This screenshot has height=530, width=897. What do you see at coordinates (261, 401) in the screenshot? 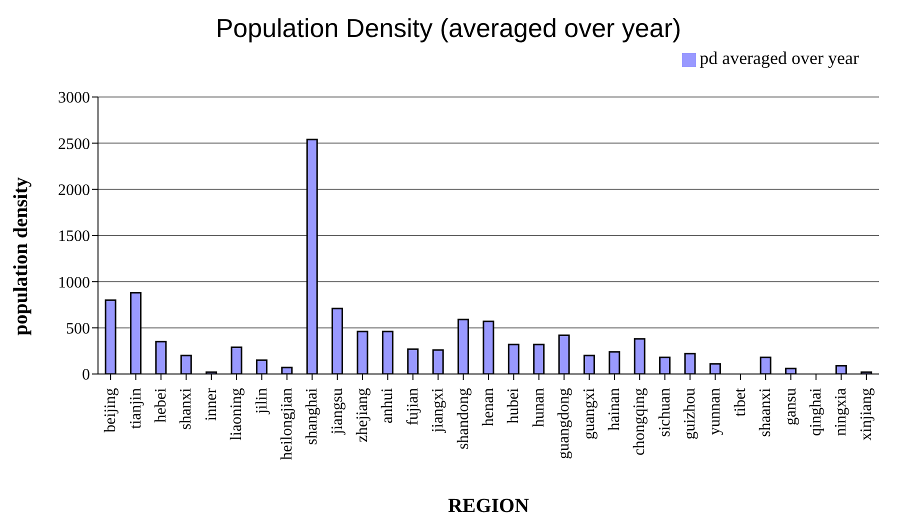
I see `x-tick-label: jilin` at bounding box center [261, 401].